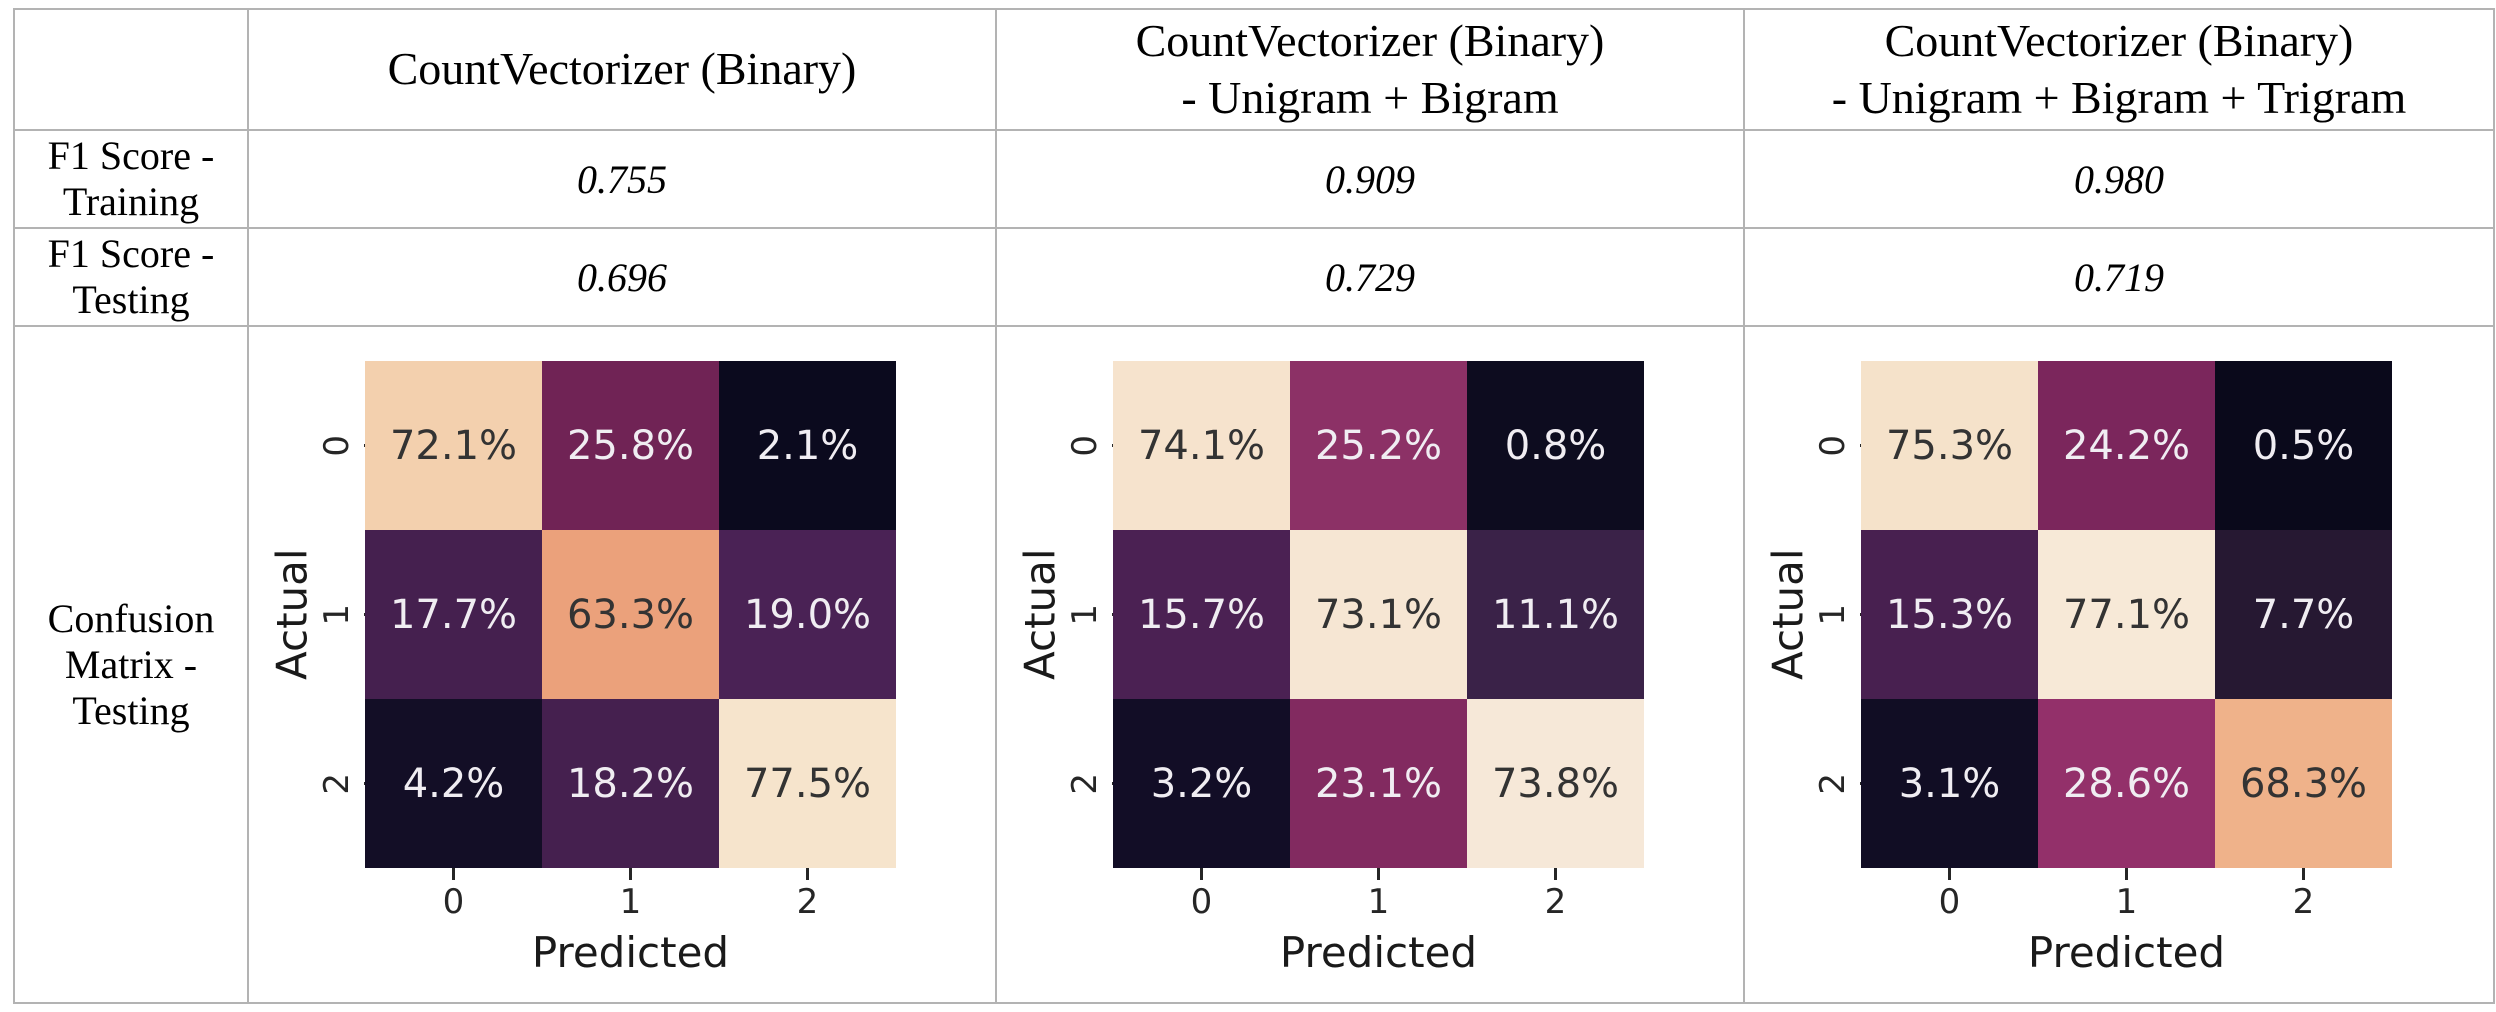 The height and width of the screenshot is (1012, 2496). I want to click on heatmap-cell: 73.8%, so click(1555, 783).